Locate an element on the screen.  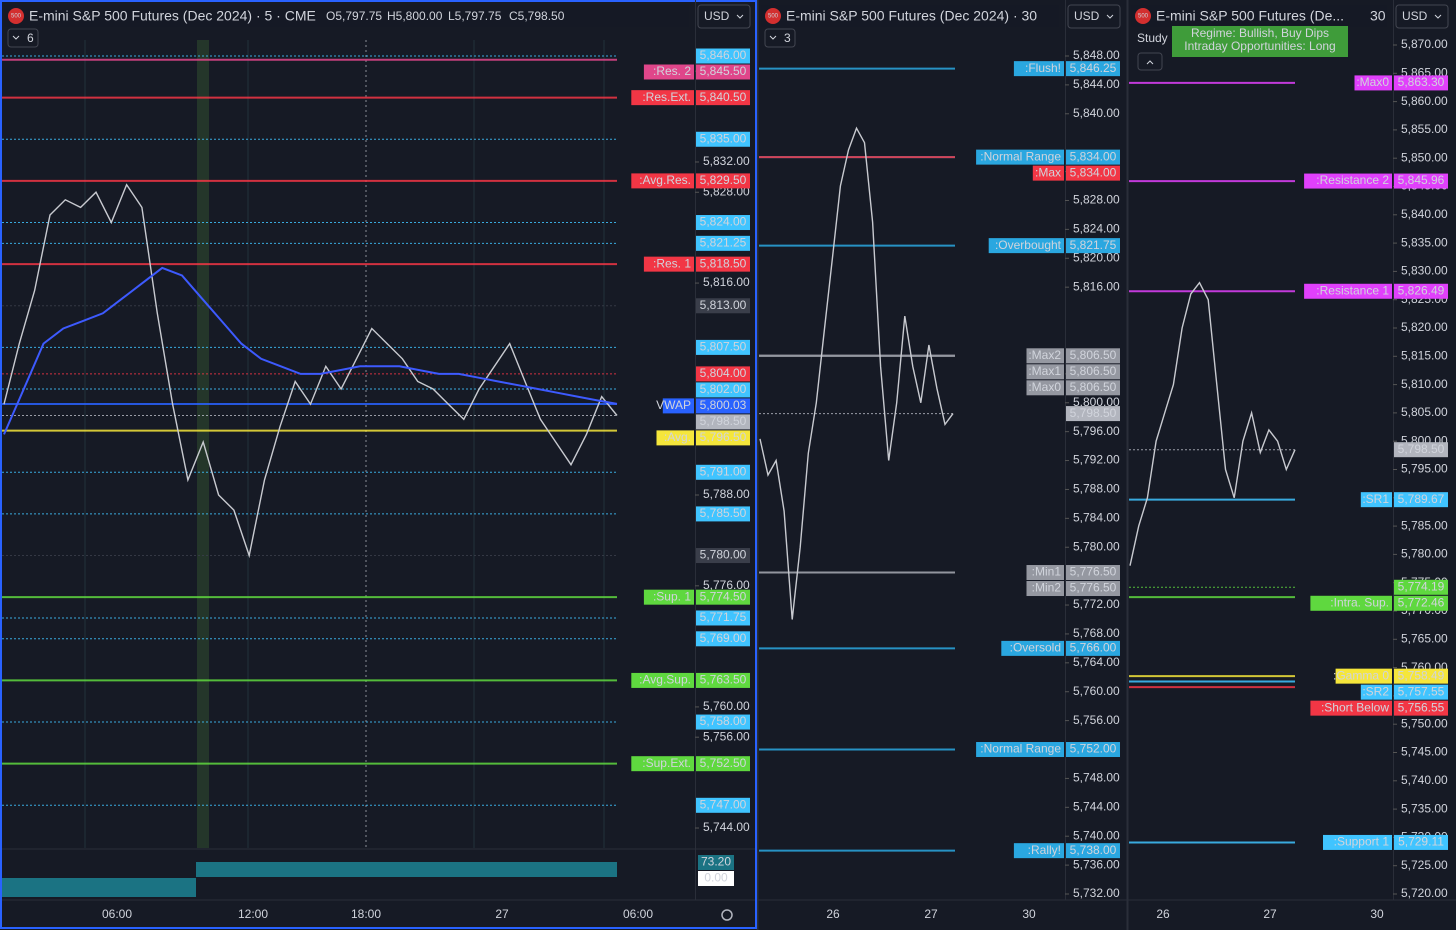
level-price-label: 5,791.00 is located at coordinates (723, 471).